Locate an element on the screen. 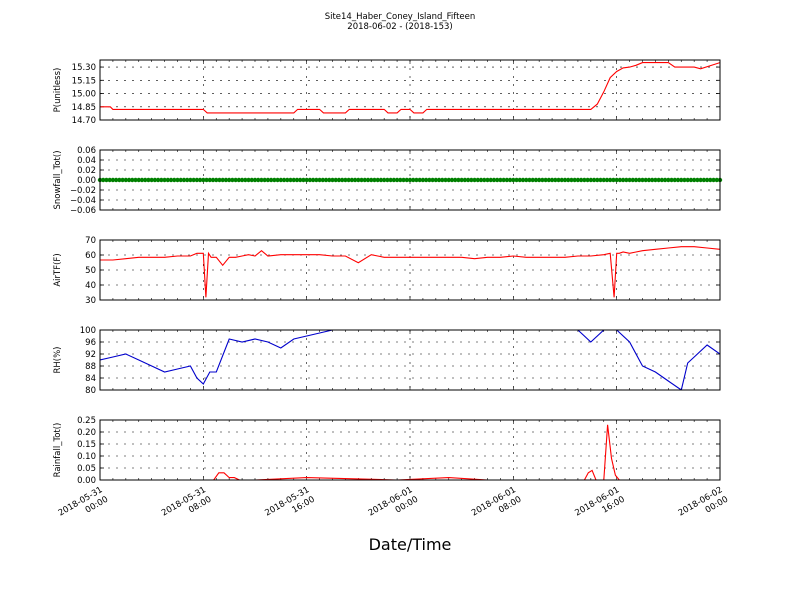 The image size is (800, 600). panel-1: 14.70 14.85 15.00 15.15 15.30 P(unitless) is located at coordinates (387, 92).